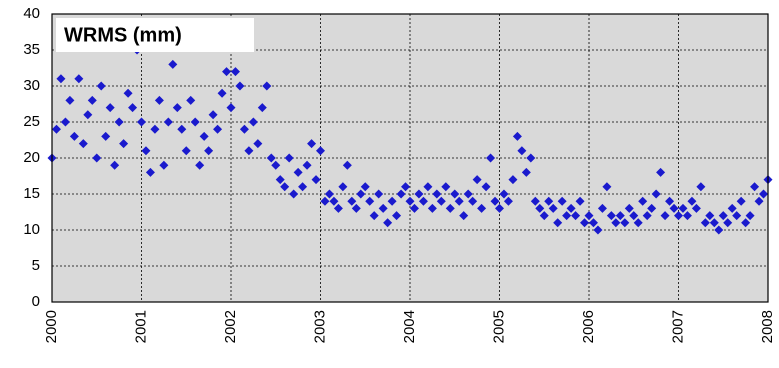 The image size is (779, 368). I want to click on x-tick-label: 2002, so click(230, 326).